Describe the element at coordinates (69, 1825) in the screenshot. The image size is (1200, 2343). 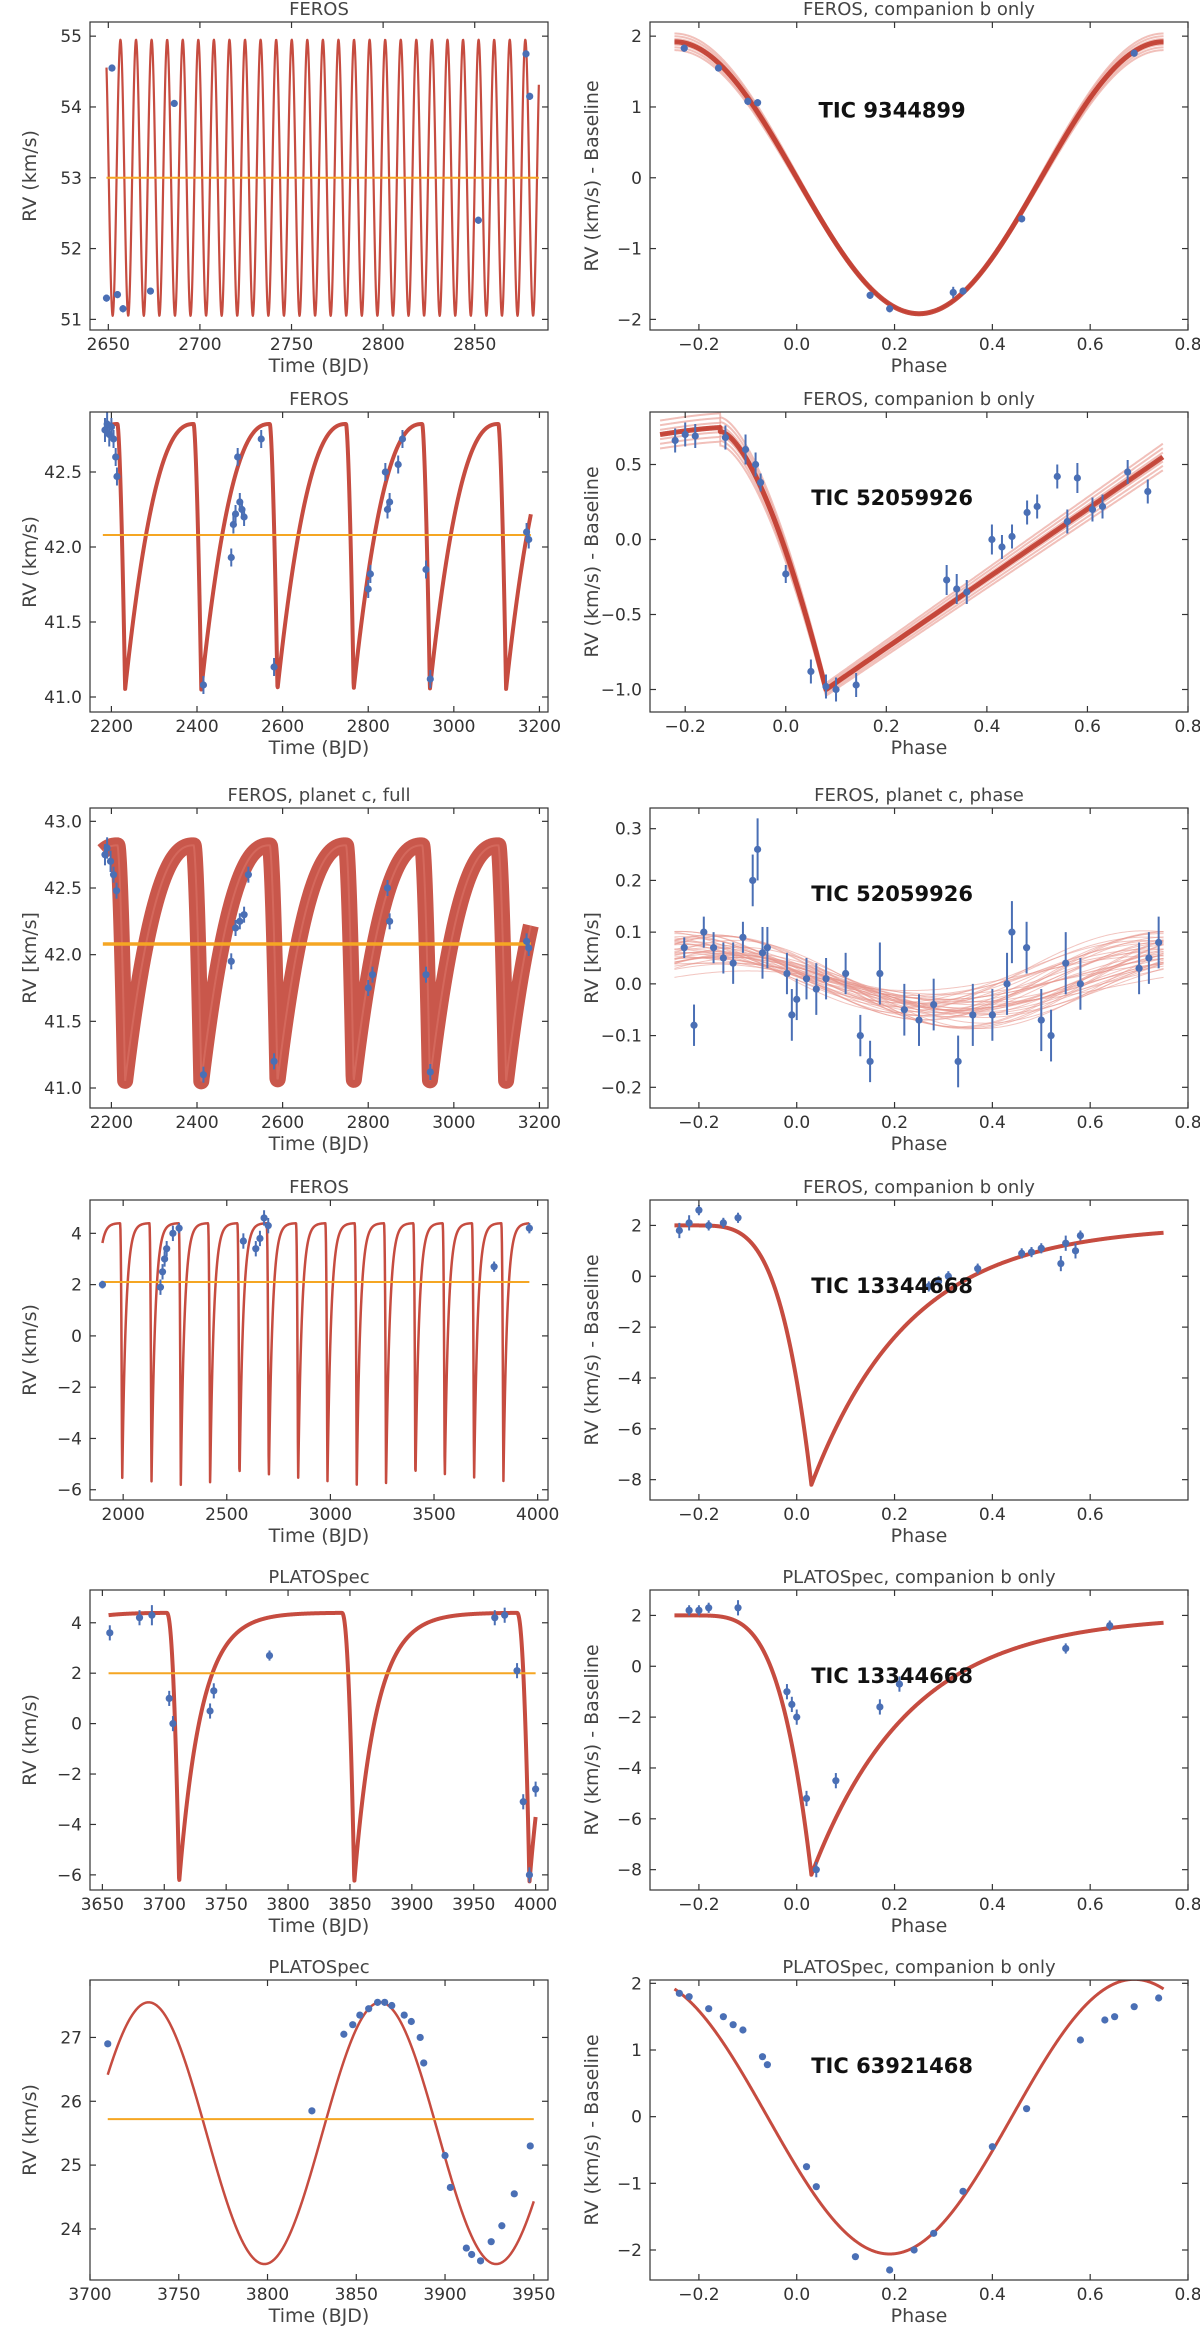
I see `y-tick-label: −4` at that location.